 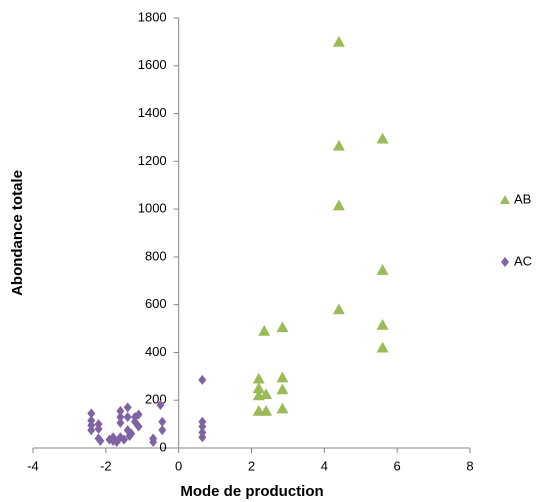 What do you see at coordinates (106, 465) in the screenshot?
I see `x-tick-label: -2` at bounding box center [106, 465].